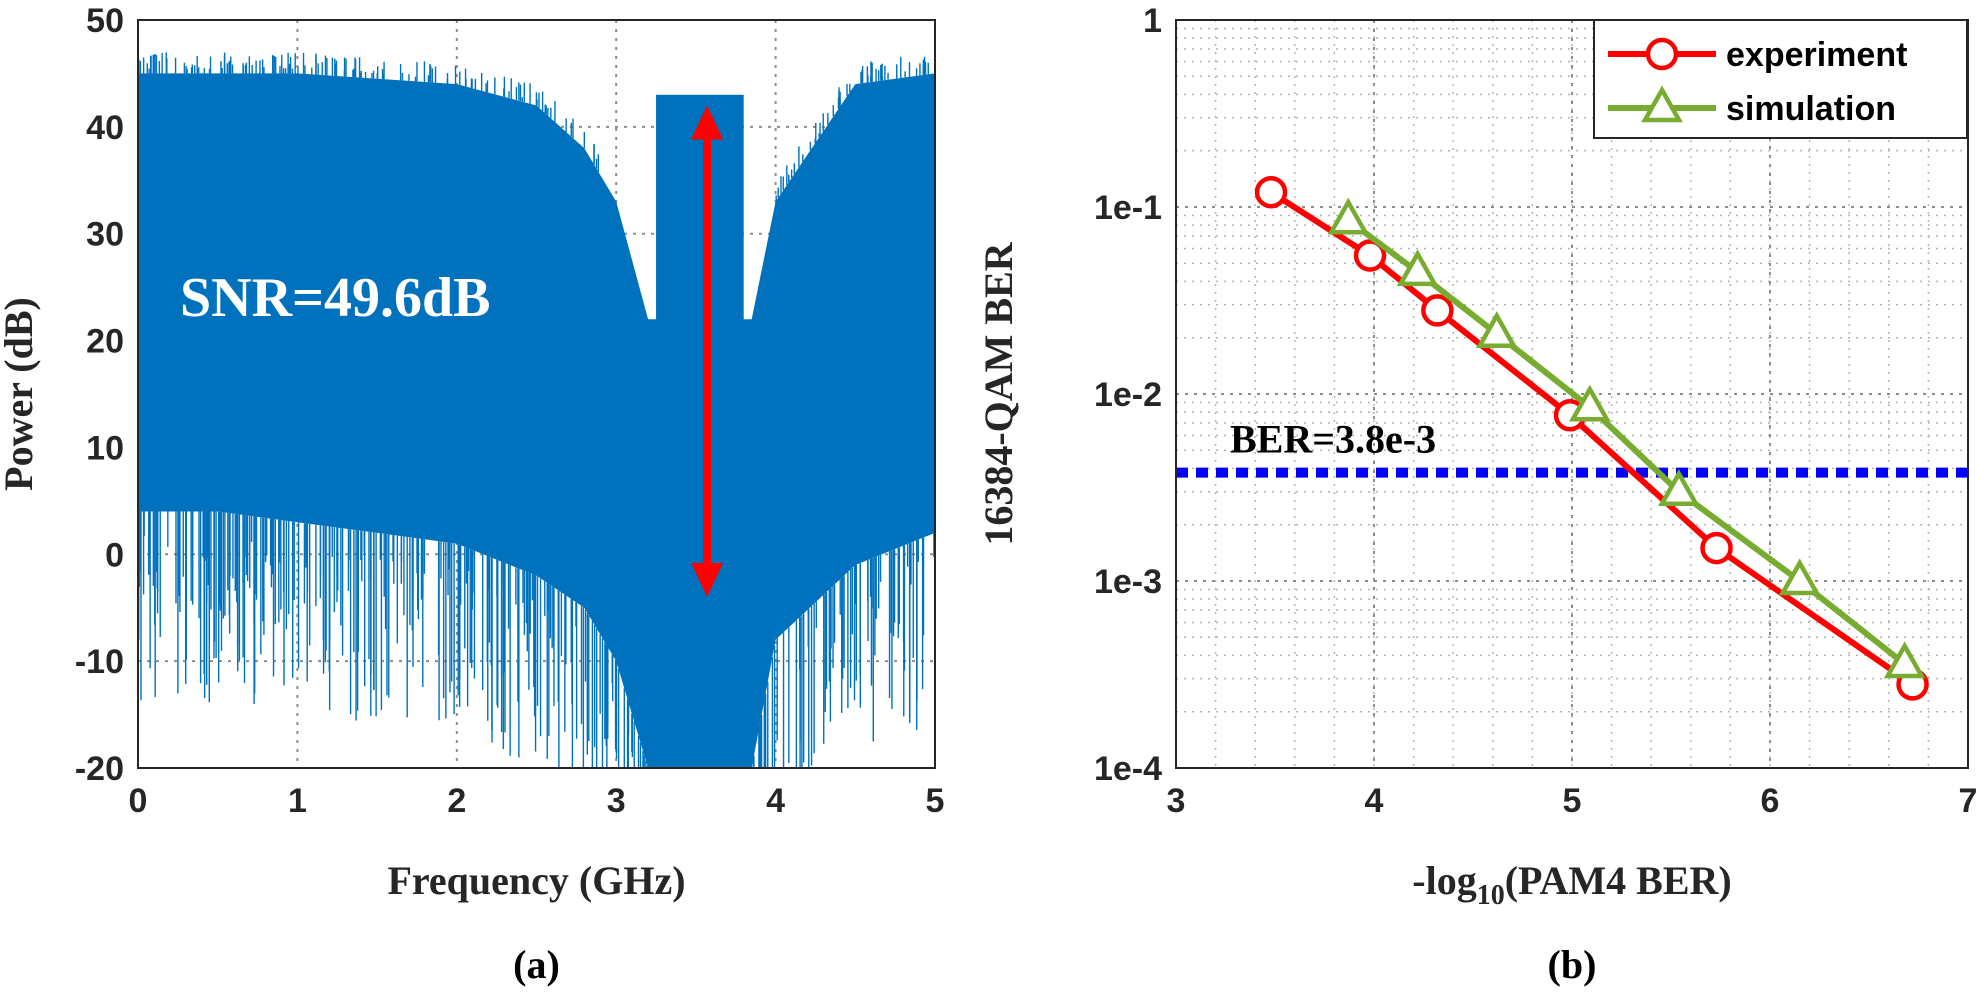 This screenshot has height=992, width=1984. Describe the element at coordinates (1128, 582) in the screenshot. I see `y-tick-label-b: 1e-3` at that location.